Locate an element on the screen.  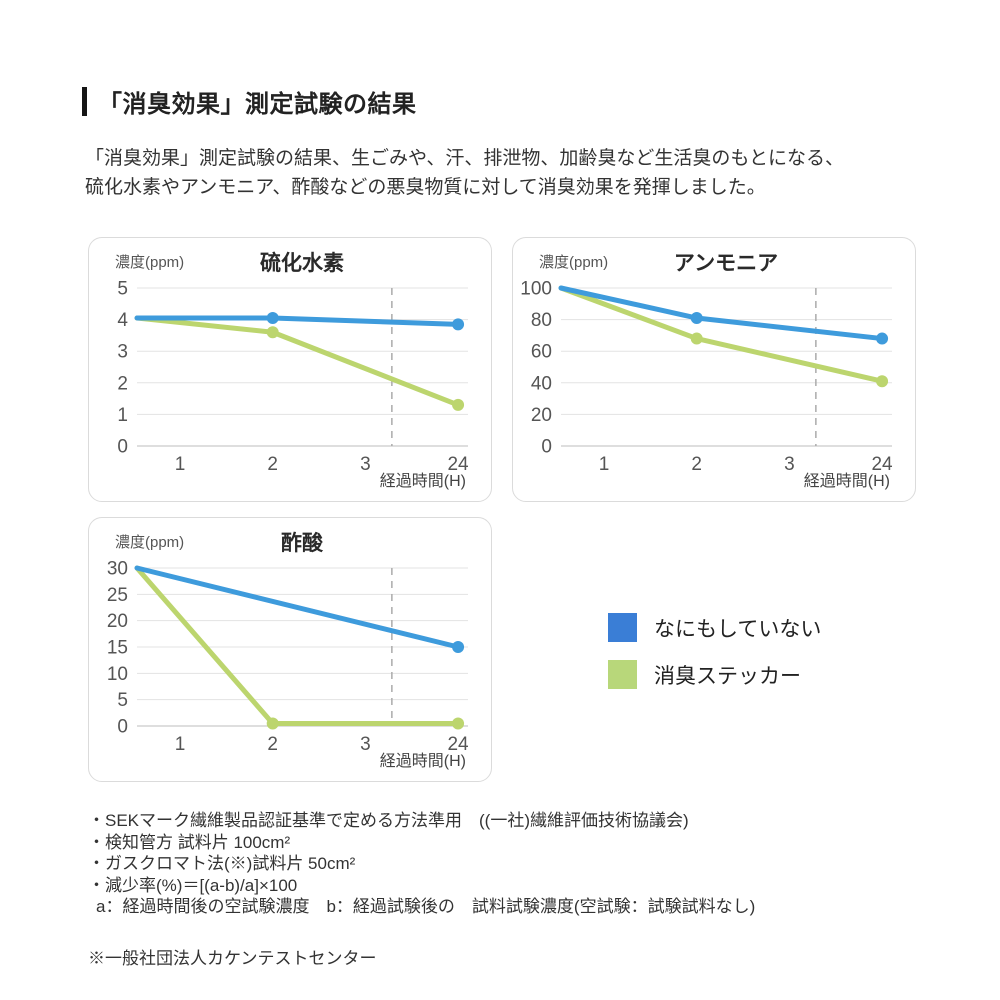
footnote-line: ・検知管方 試料片 100cm² is located at coordinates (189, 842).